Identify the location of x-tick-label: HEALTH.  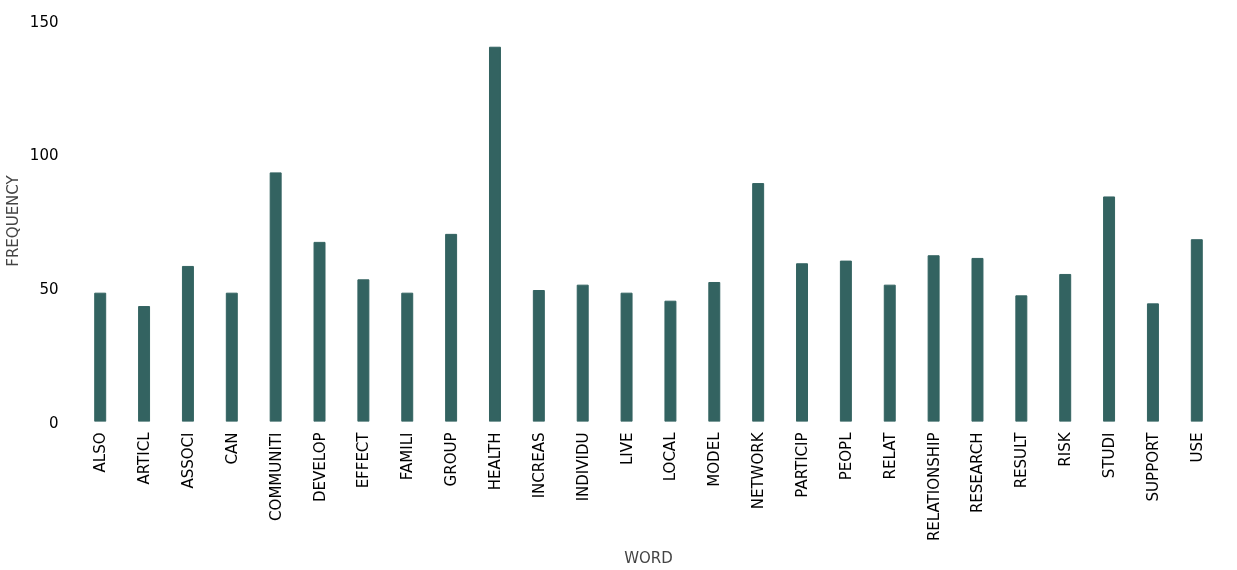
(494, 461).